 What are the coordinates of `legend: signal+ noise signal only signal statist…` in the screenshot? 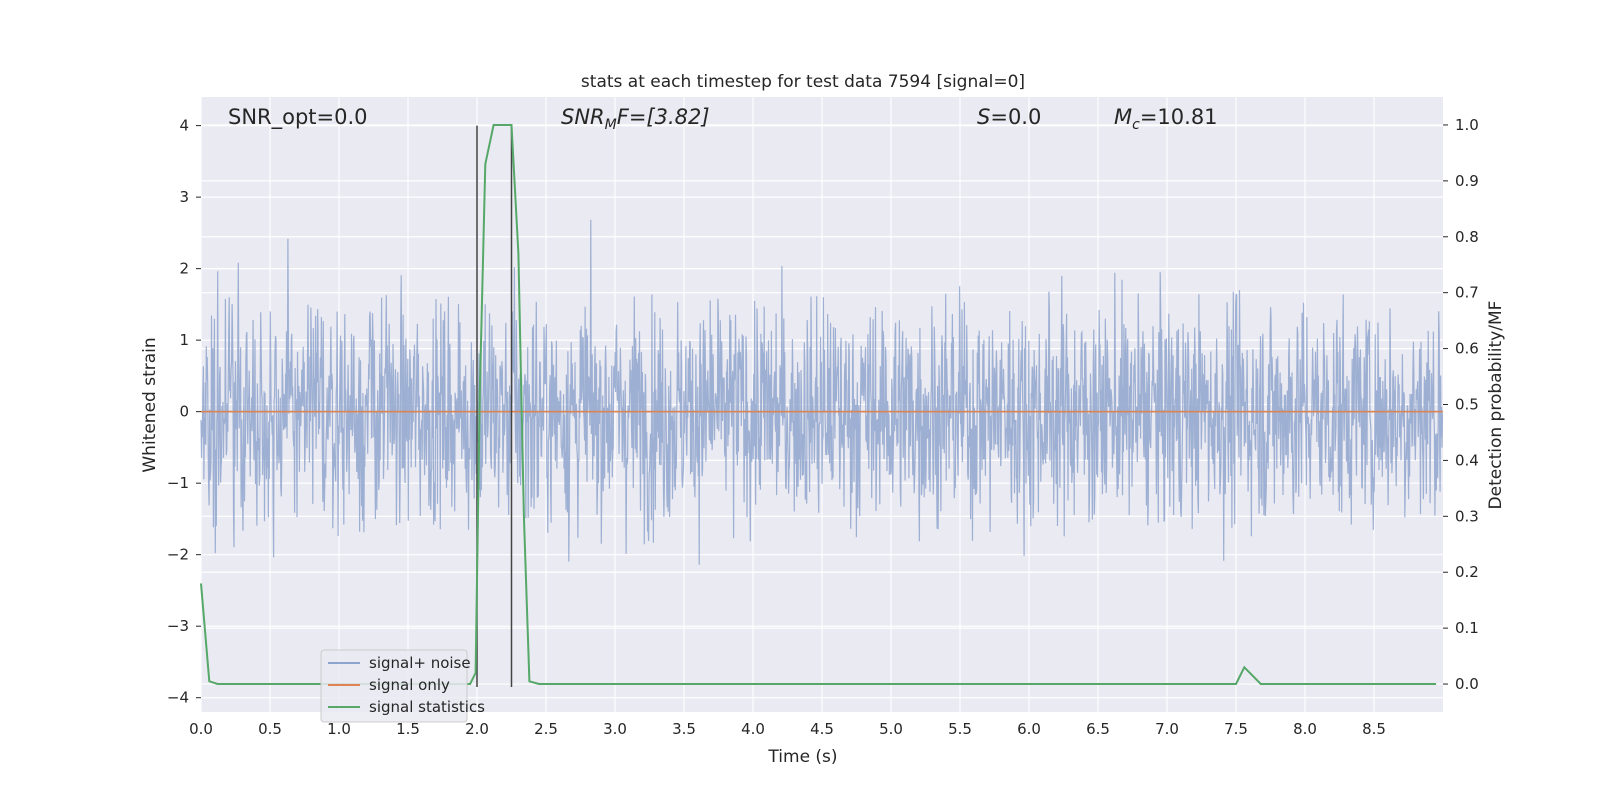 It's located at (402, 686).